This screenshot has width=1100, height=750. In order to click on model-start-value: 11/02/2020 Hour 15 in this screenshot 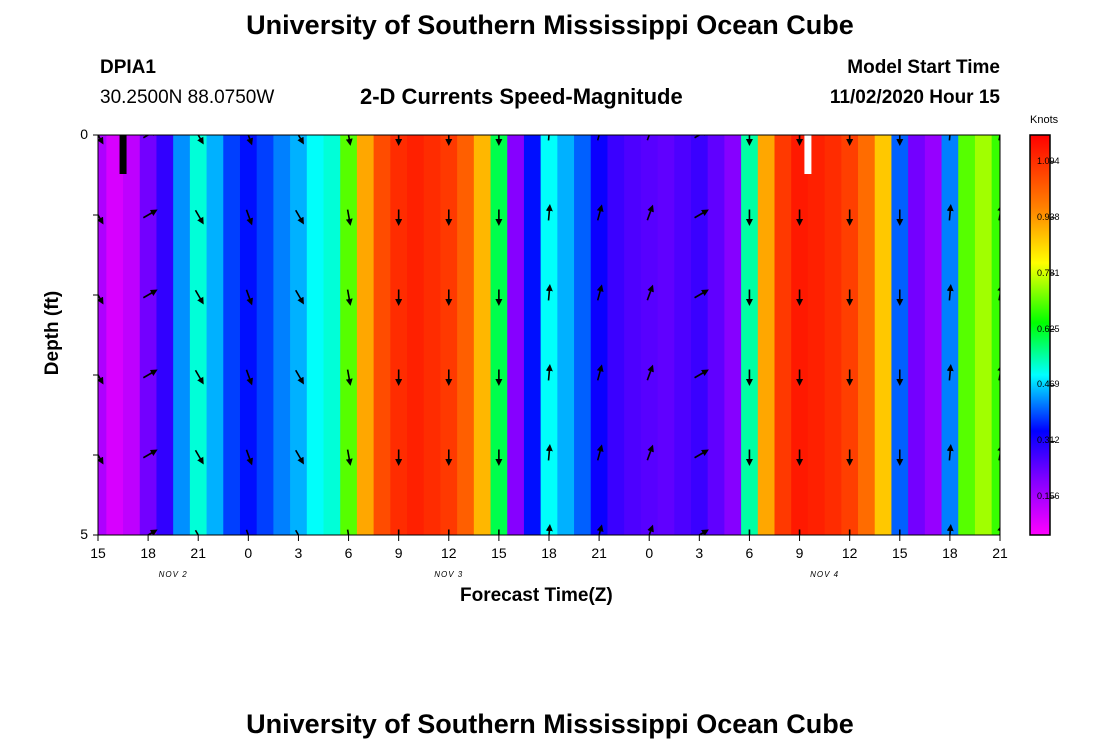, I will do `click(914, 97)`.